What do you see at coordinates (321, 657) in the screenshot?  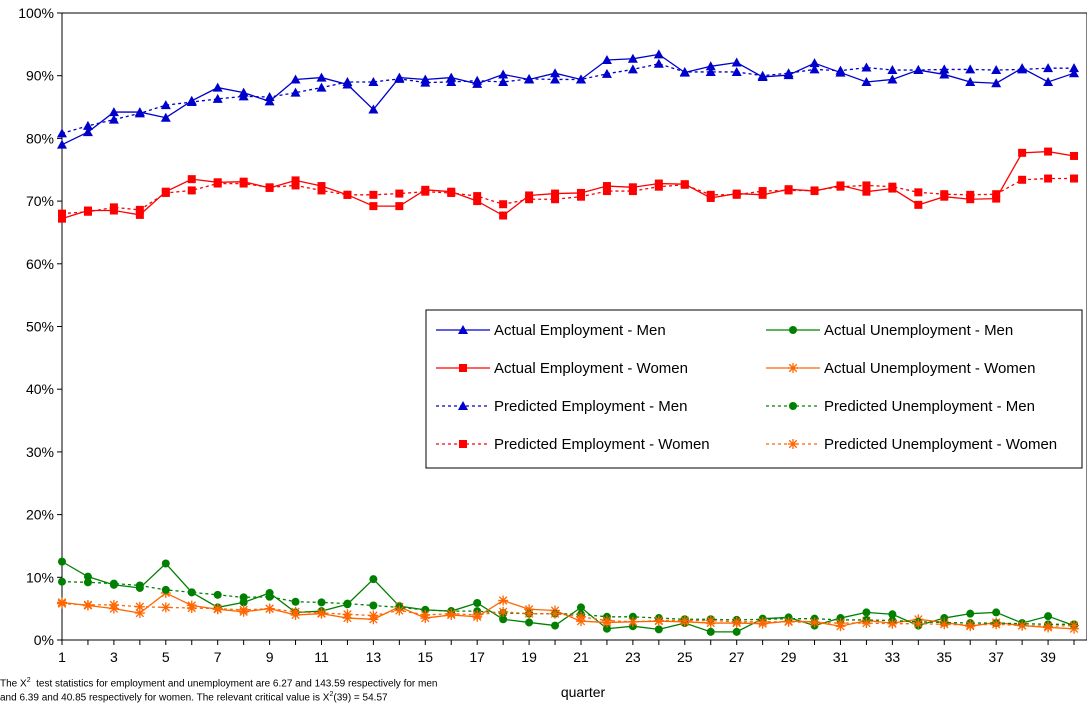 I see `x-tick-label: 11` at bounding box center [321, 657].